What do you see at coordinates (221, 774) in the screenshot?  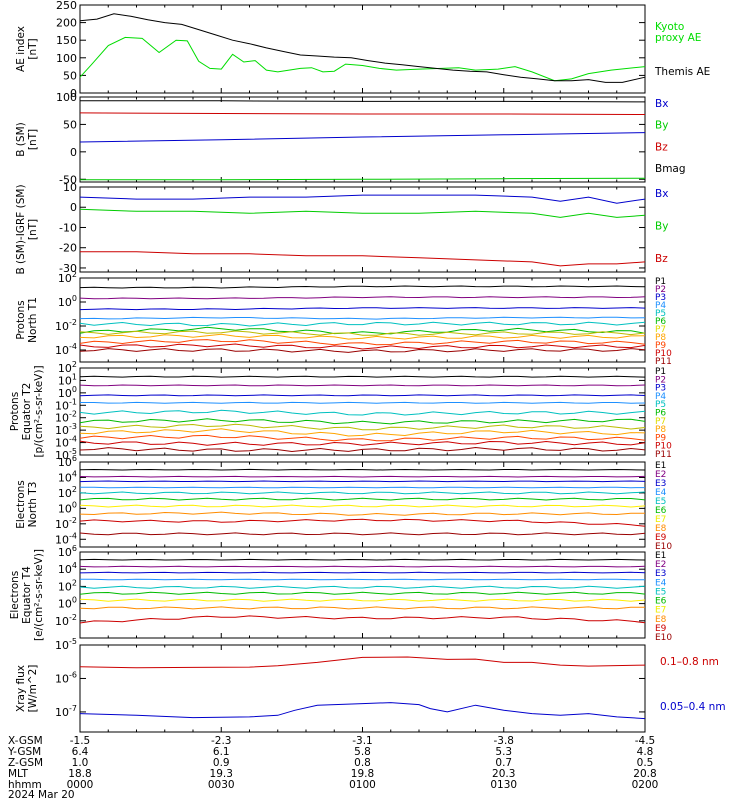 I see `bottom-axis-value: 19.3` at bounding box center [221, 774].